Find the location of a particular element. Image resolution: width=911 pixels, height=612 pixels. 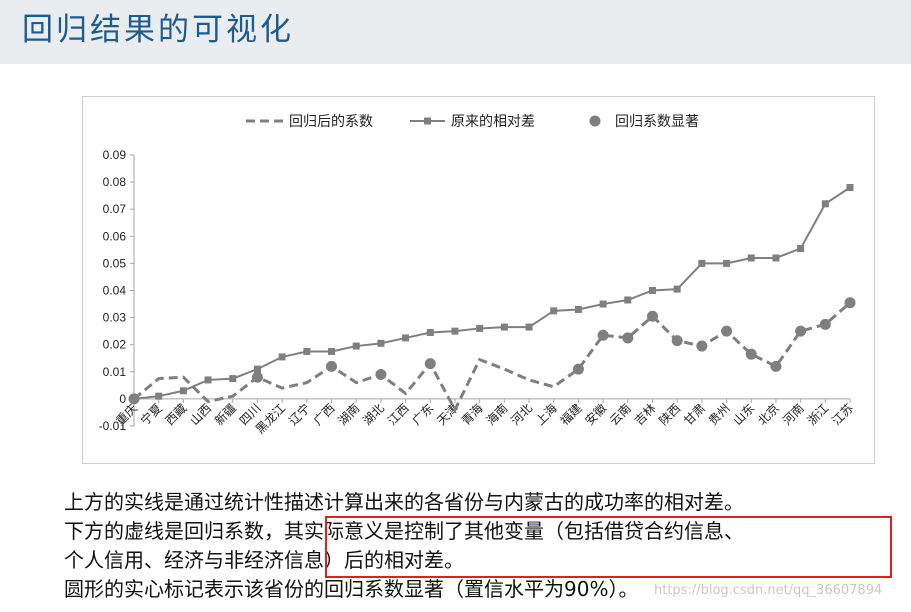

x-tick-label: 山西 is located at coordinates (200, 414).